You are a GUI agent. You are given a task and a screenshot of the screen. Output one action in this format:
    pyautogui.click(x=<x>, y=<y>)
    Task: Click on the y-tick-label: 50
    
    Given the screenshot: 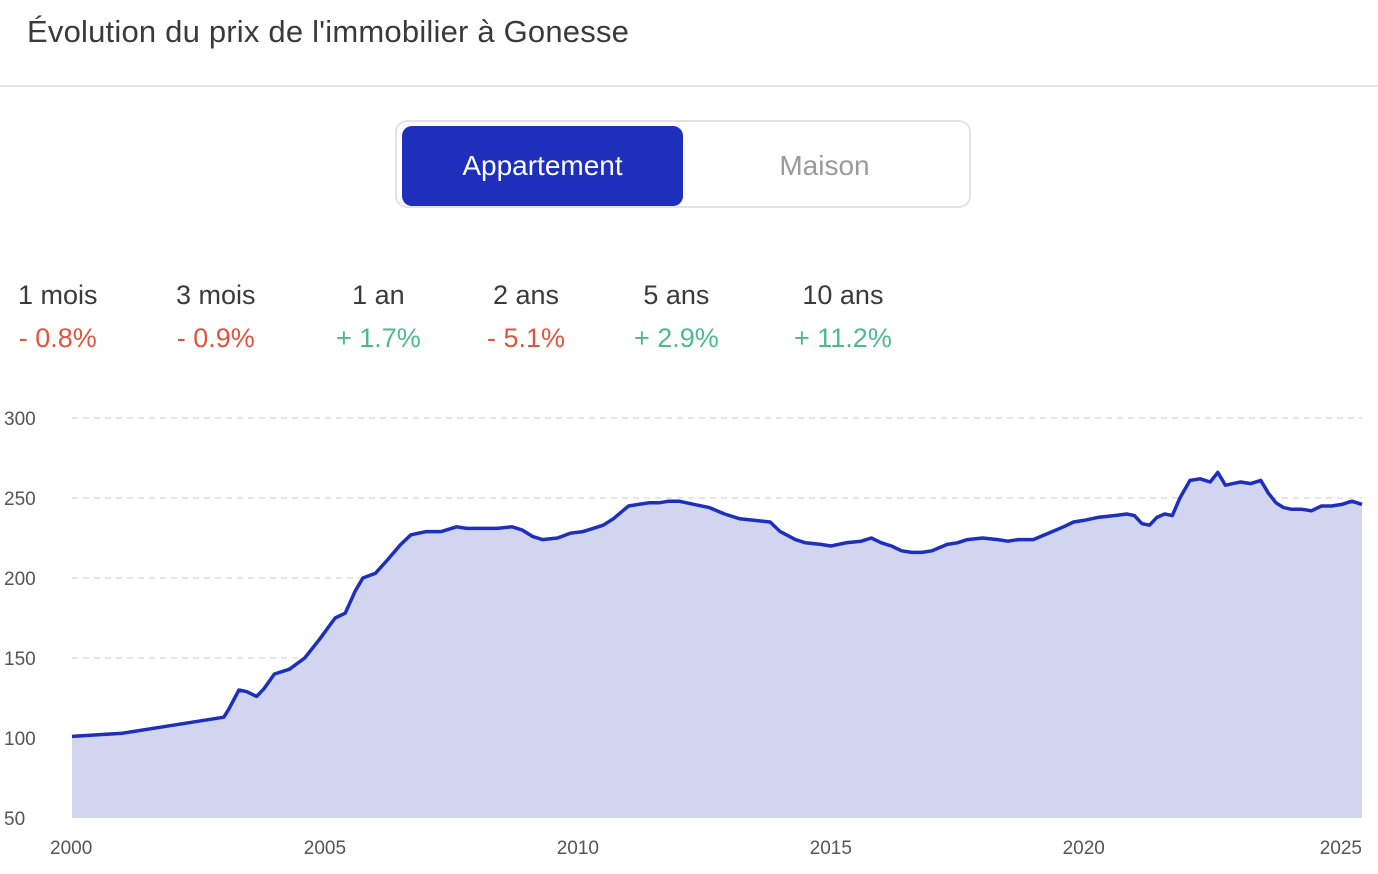 What is the action you would take?
    pyautogui.click(x=14, y=819)
    